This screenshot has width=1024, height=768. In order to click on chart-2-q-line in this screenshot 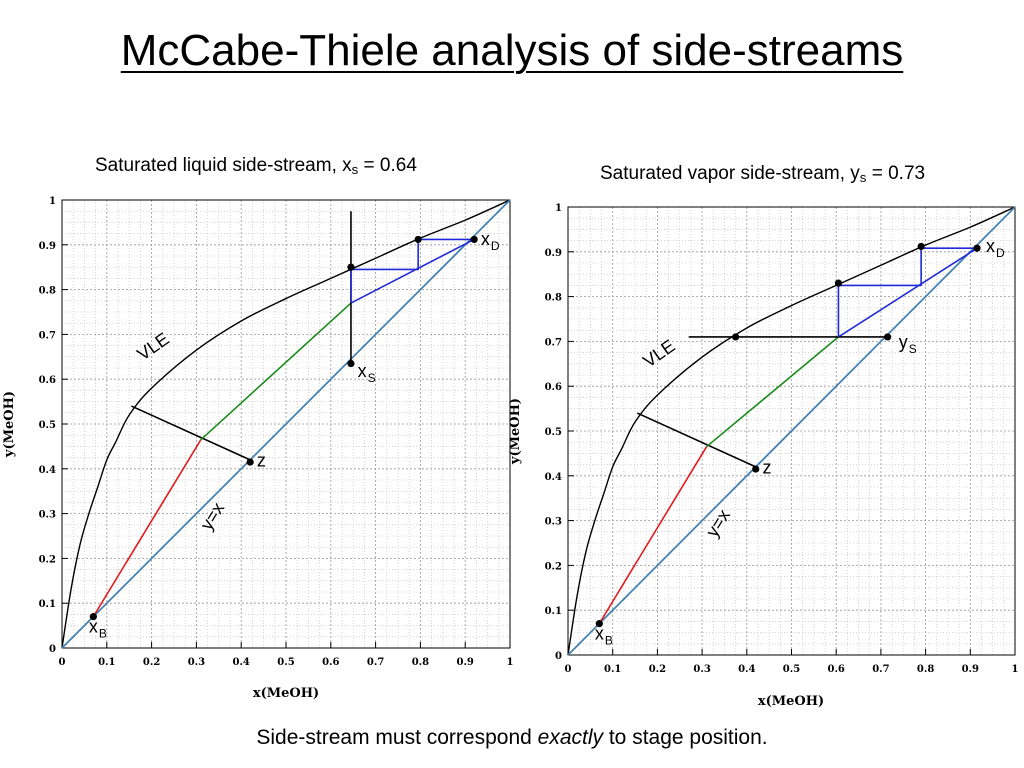, I will do `click(696, 440)`.